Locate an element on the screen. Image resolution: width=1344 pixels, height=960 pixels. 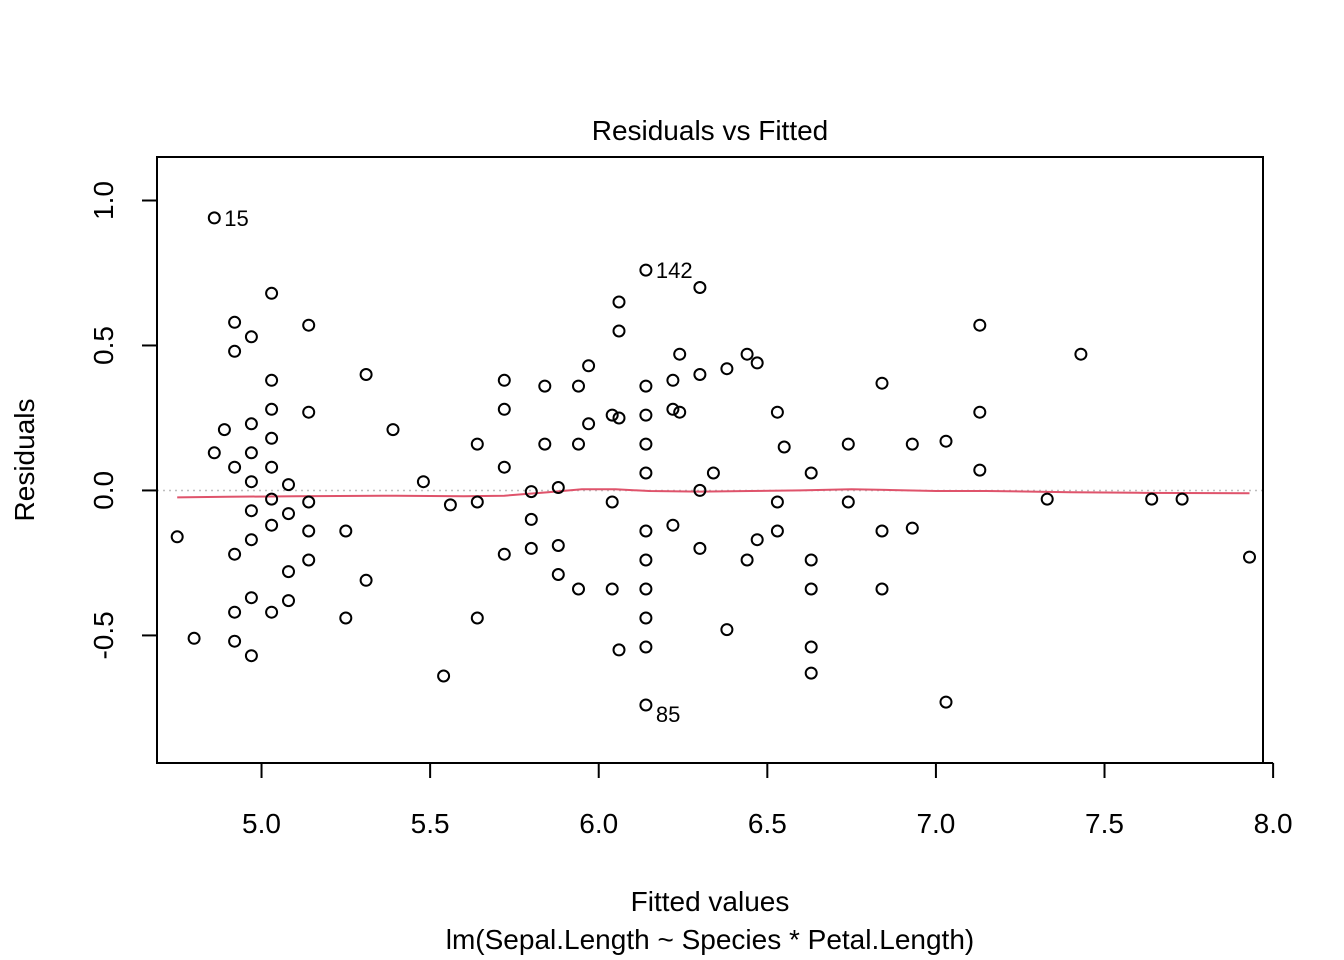
y-tick-label: -0.5 is located at coordinates (103, 635).